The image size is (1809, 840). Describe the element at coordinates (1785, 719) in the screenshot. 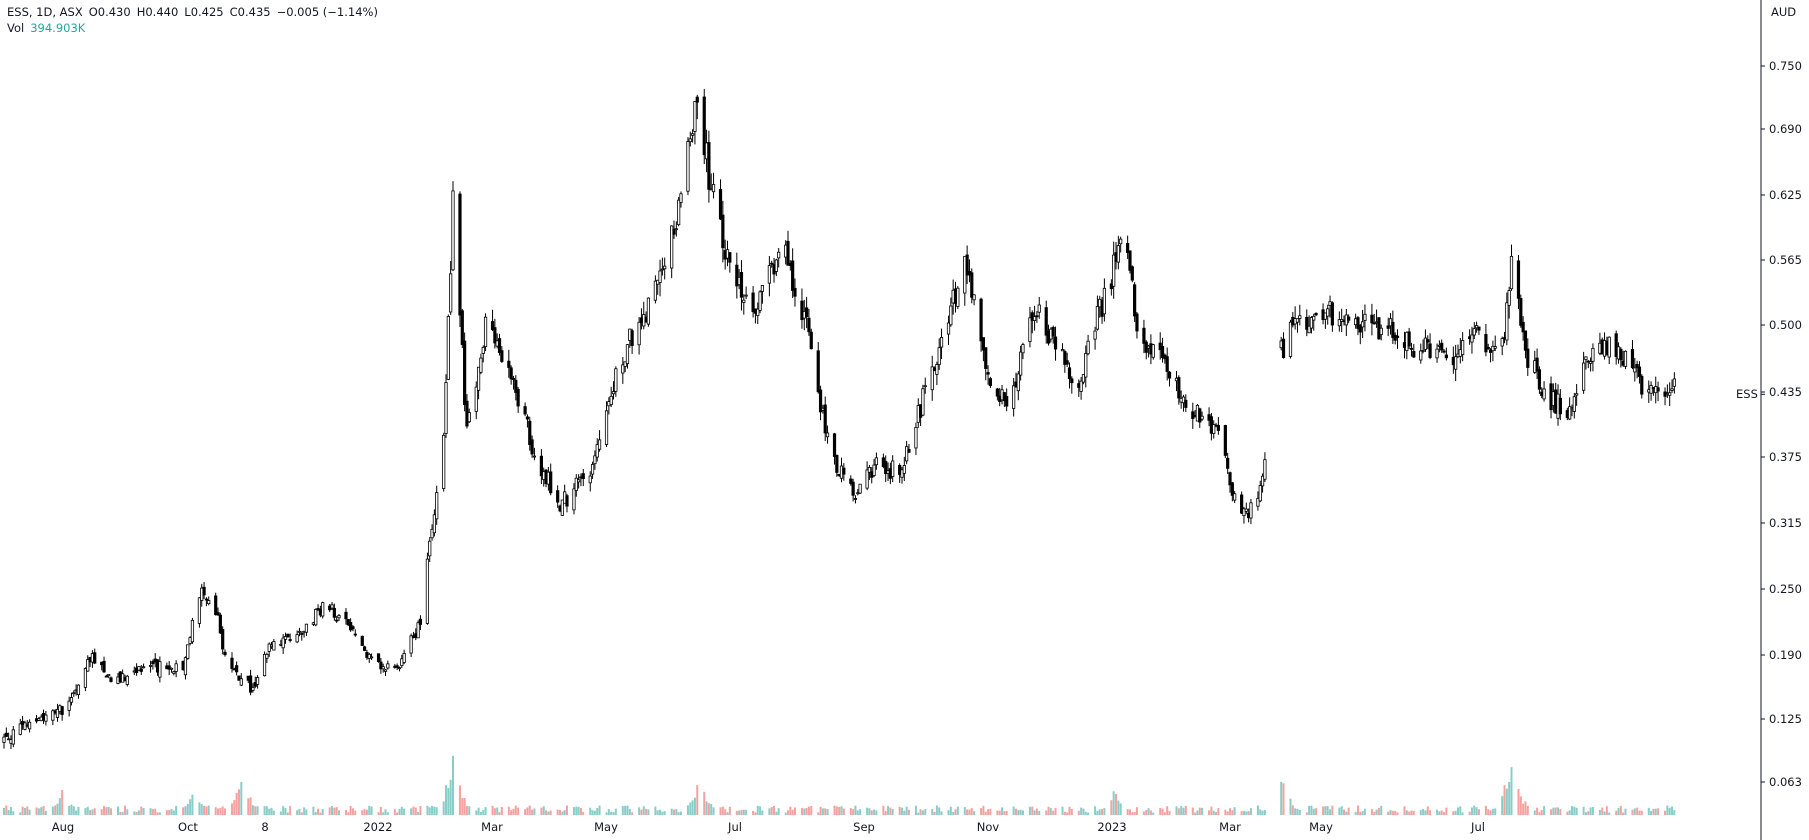

I see `price-tick-label: 0.125` at that location.